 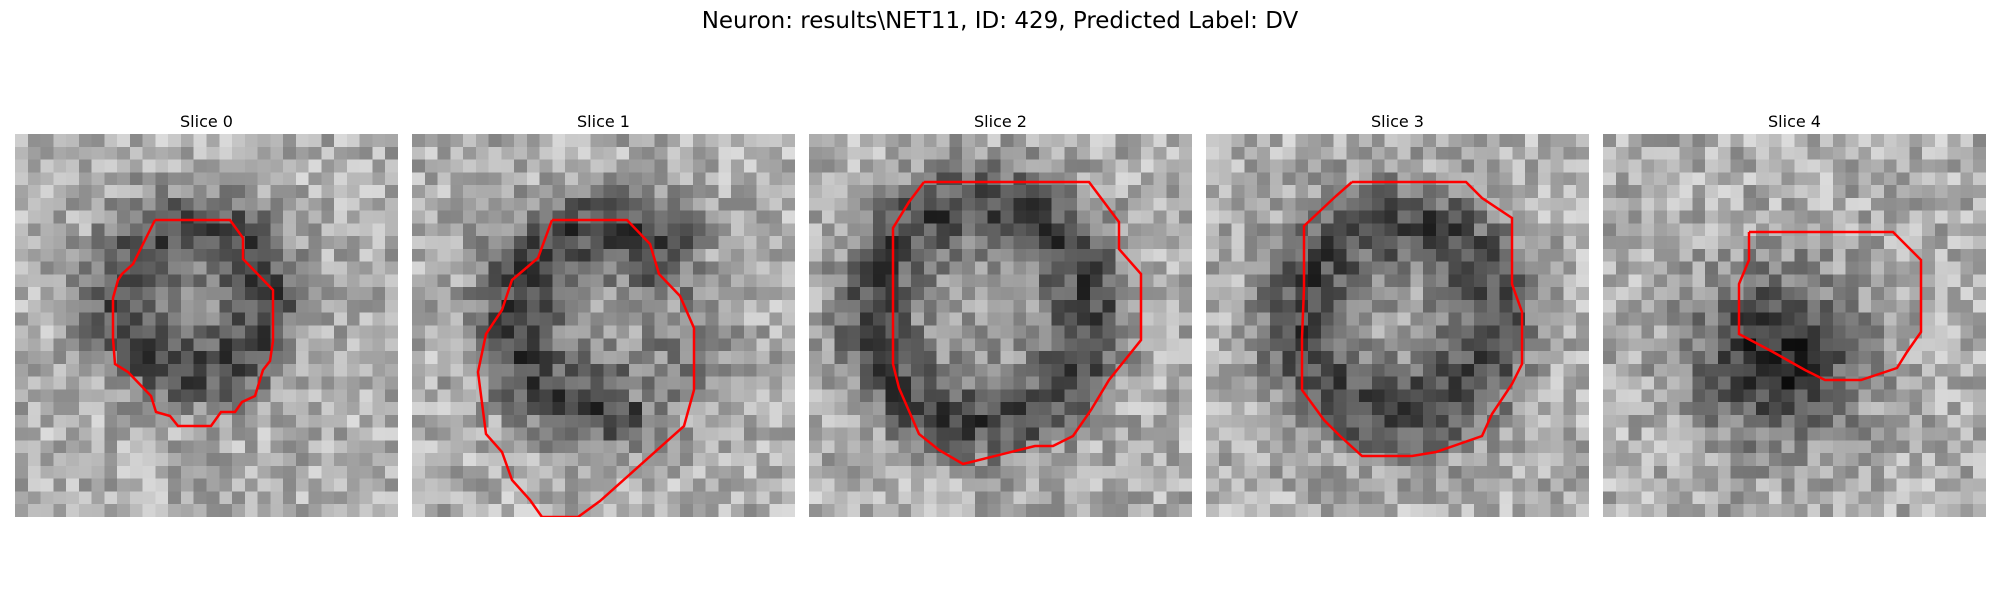 I want to click on slice-panel-2: Slice 2, so click(x=1000, y=313).